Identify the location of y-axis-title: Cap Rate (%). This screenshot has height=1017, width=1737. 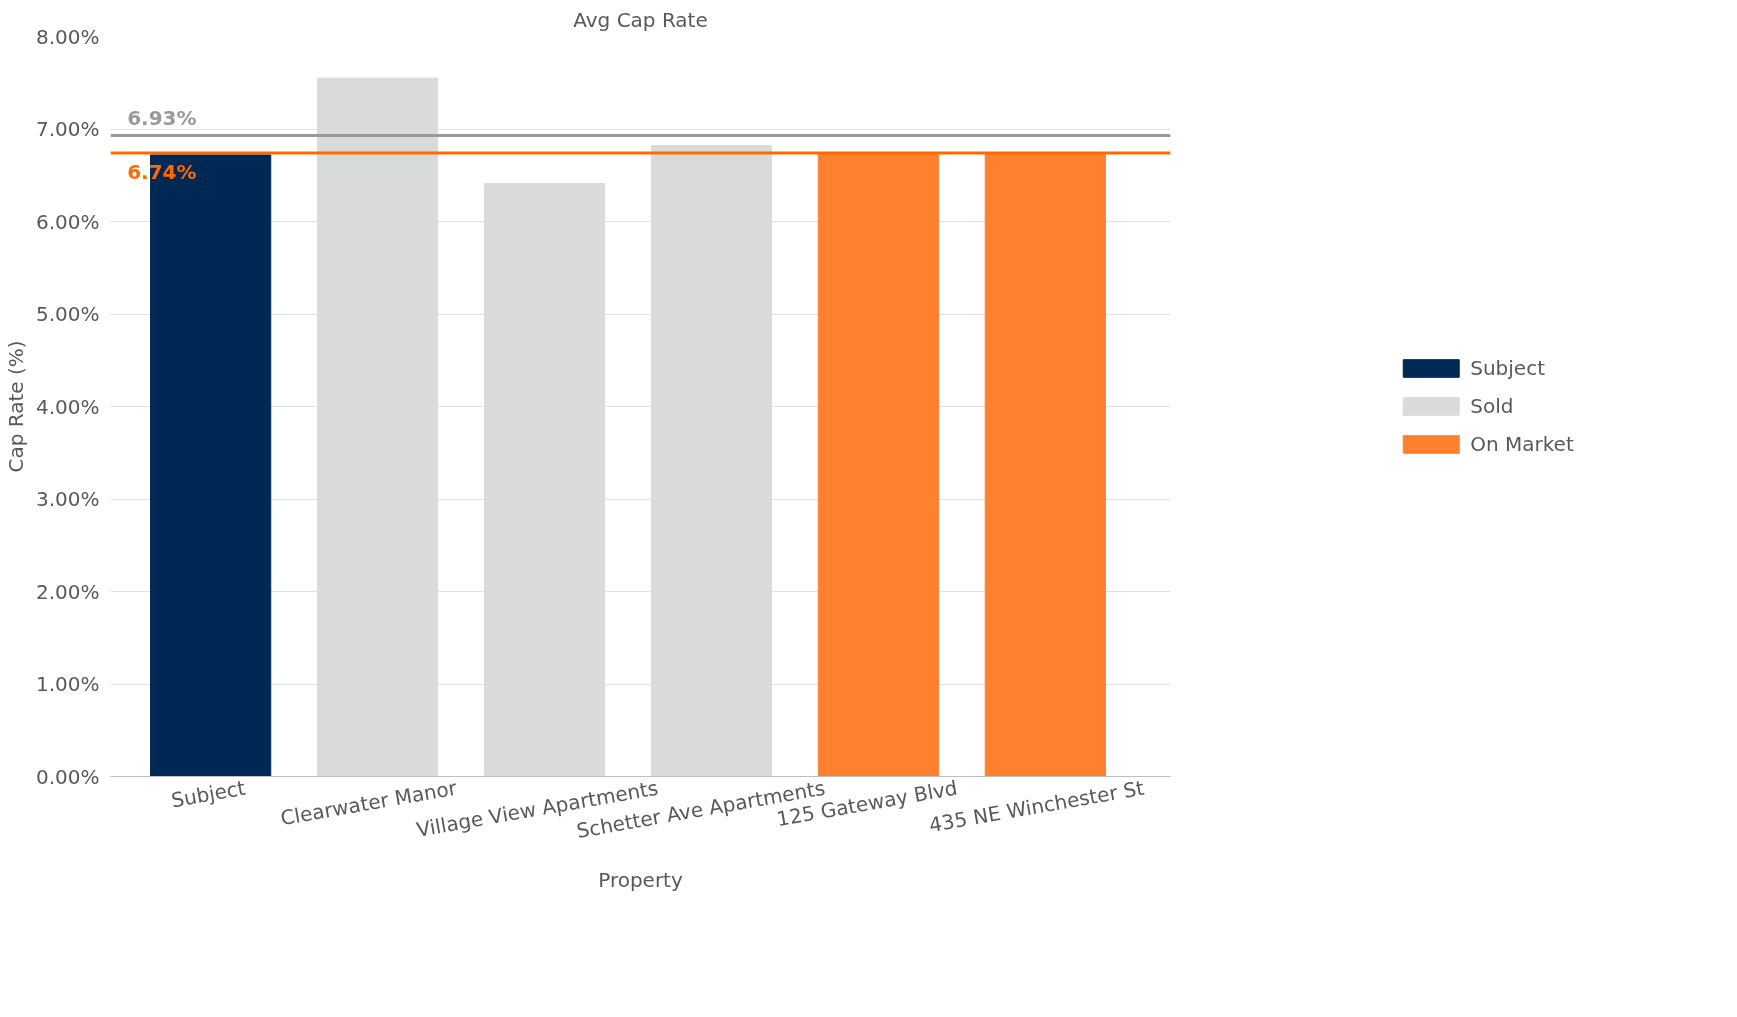
(15, 406).